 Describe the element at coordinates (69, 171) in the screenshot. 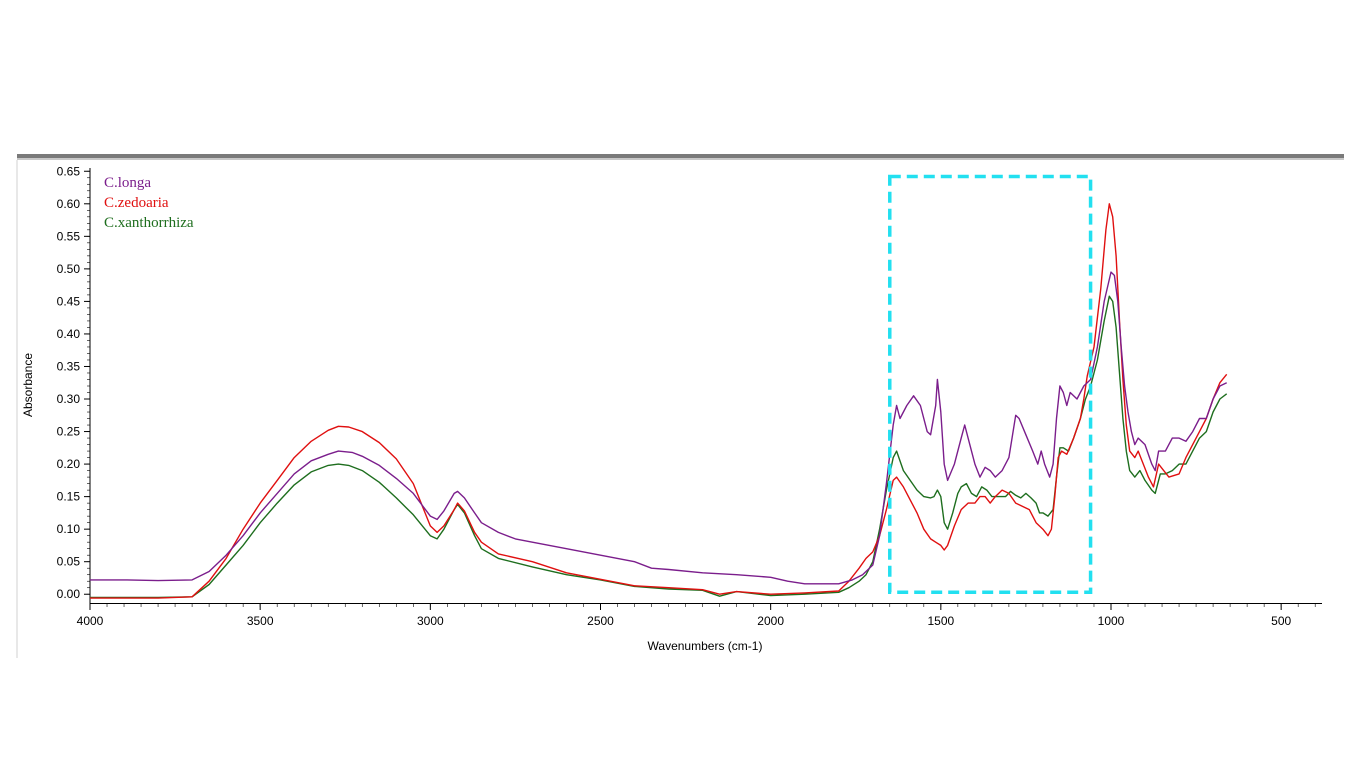

I see `y-tick-label: 0.65` at that location.